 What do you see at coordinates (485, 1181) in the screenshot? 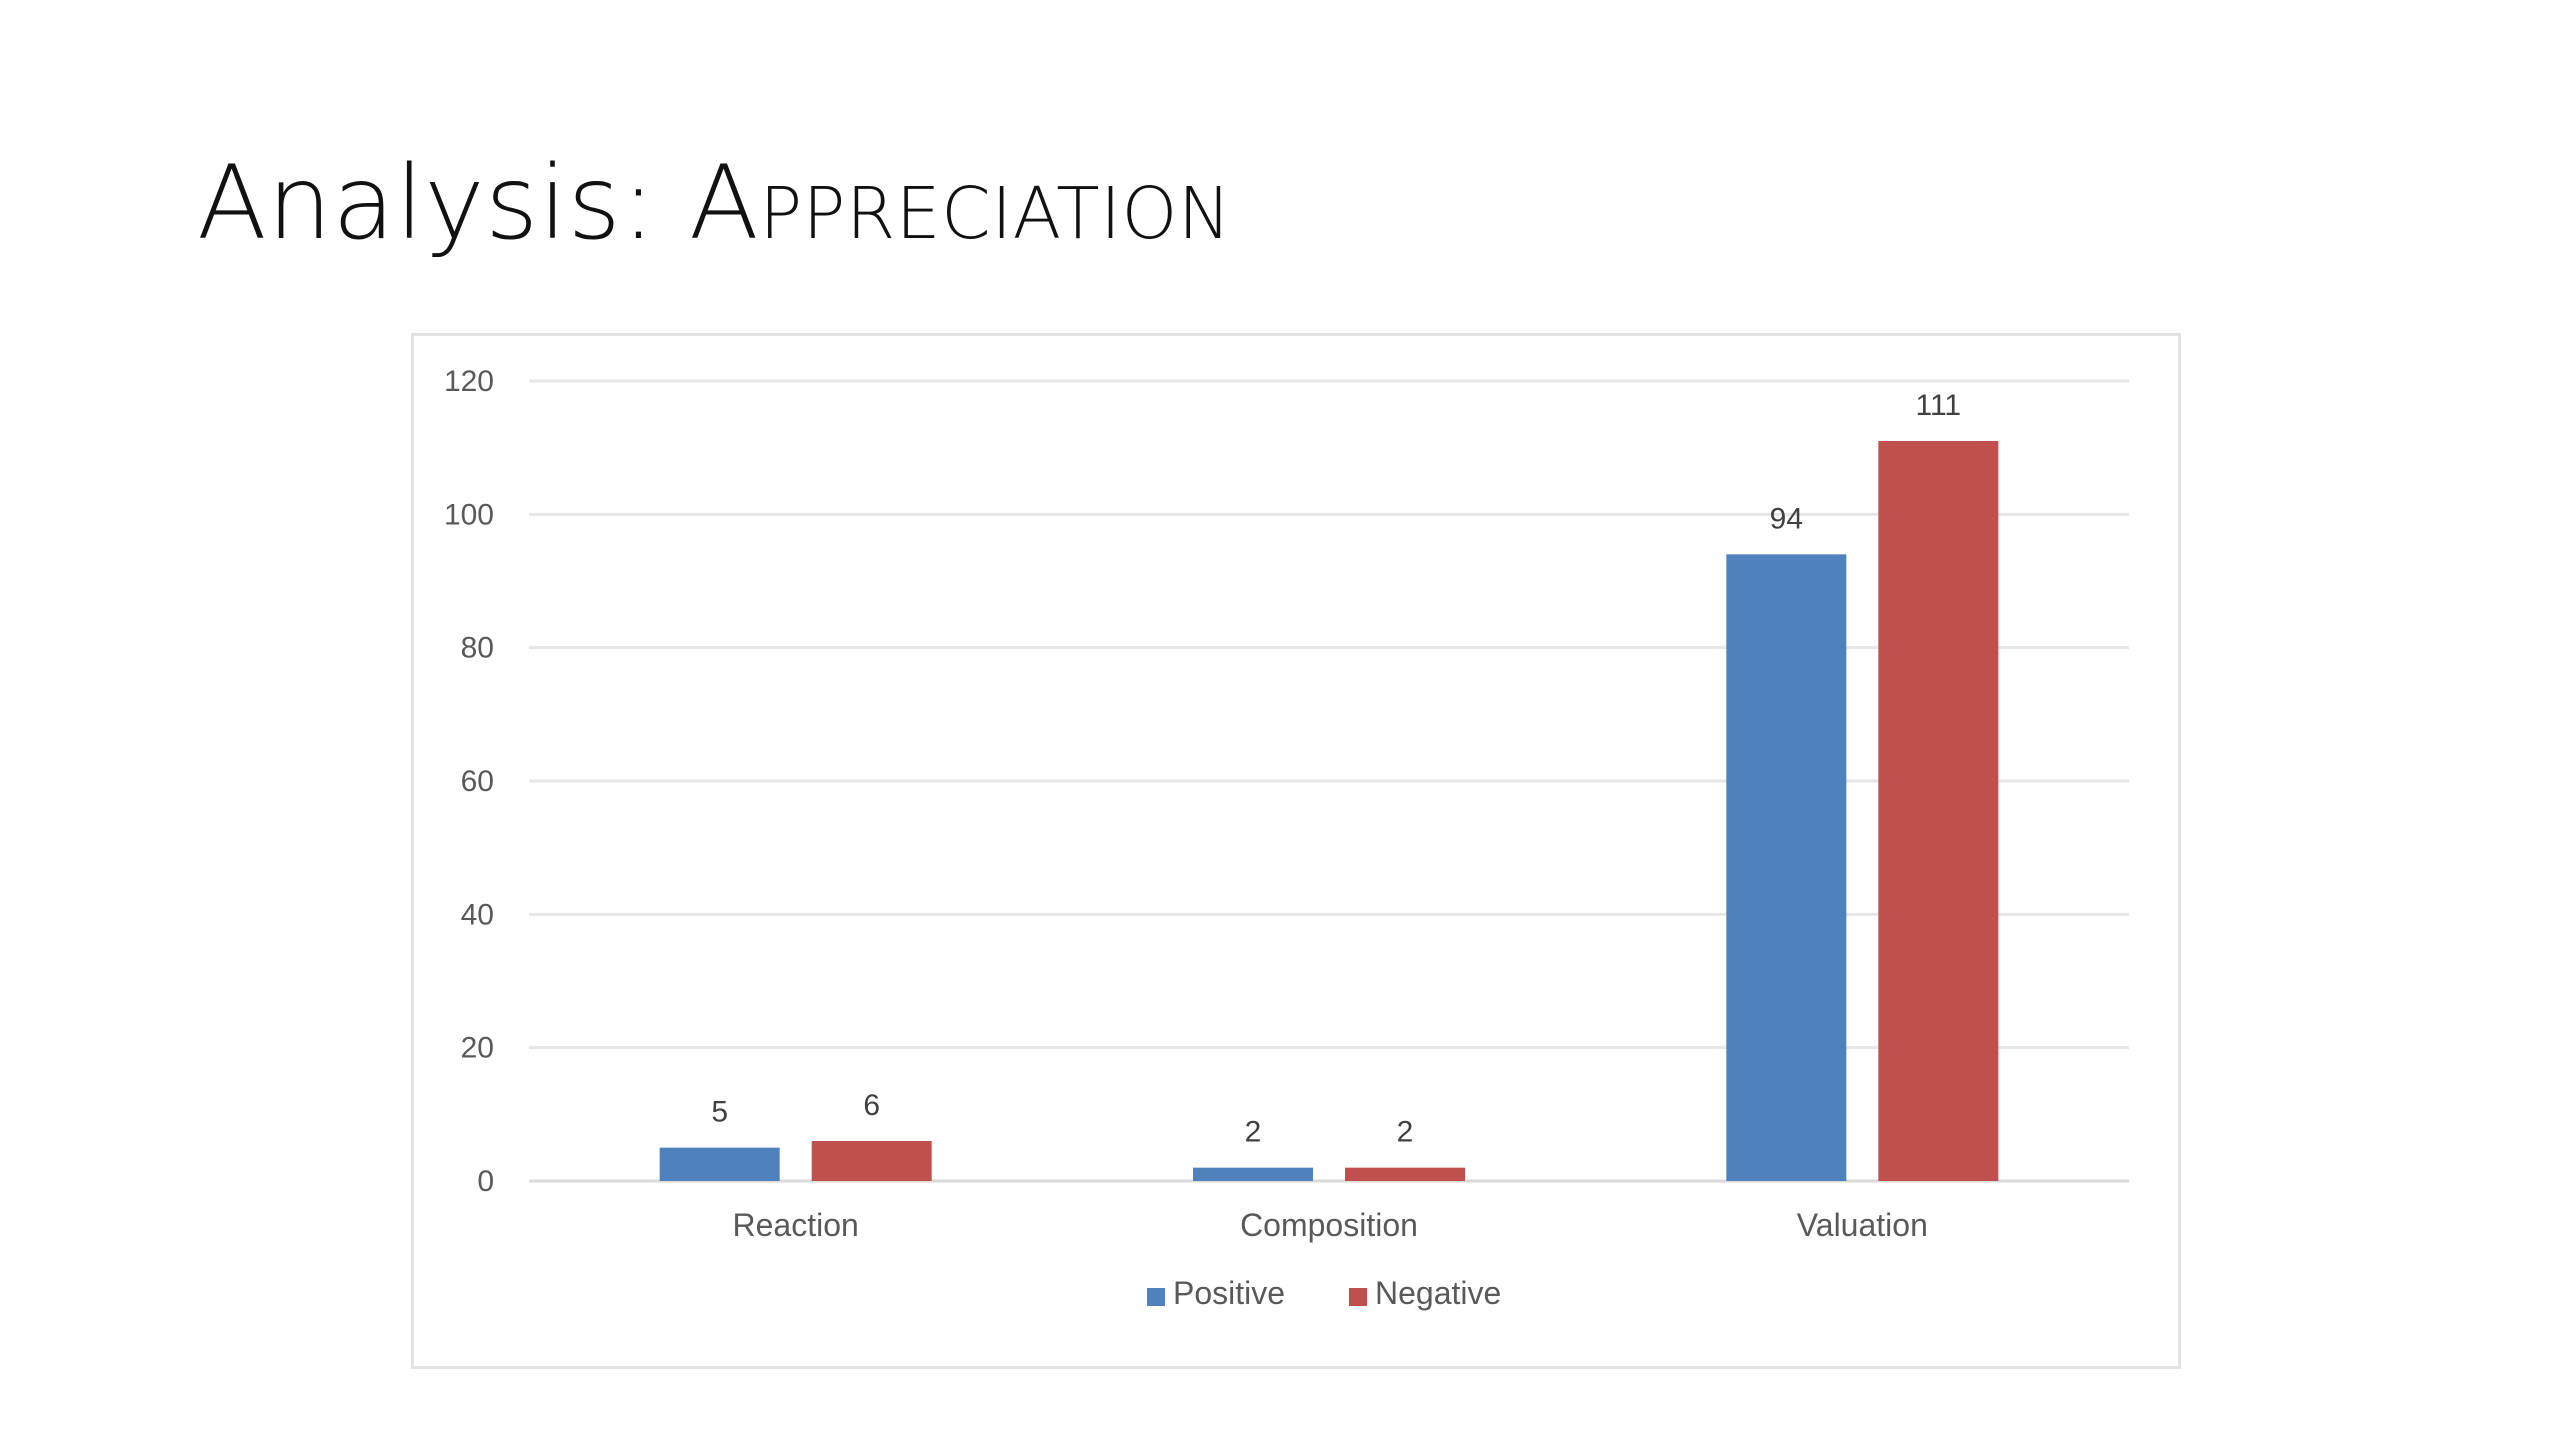
I see `y-tick-label: 0` at bounding box center [485, 1181].